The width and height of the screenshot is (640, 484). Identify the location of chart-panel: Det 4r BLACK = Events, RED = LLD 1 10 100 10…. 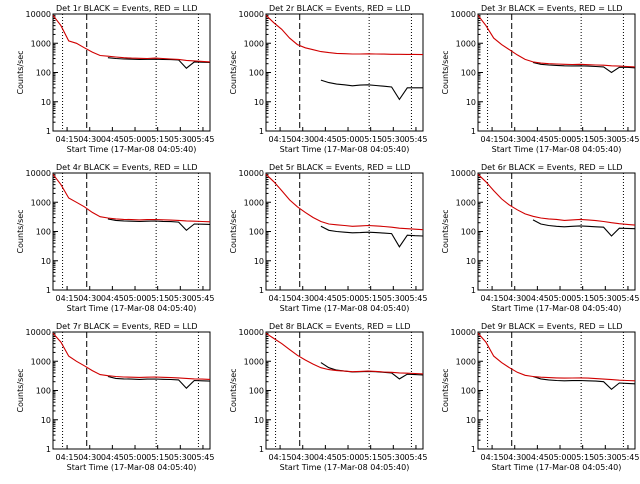
(115, 238).